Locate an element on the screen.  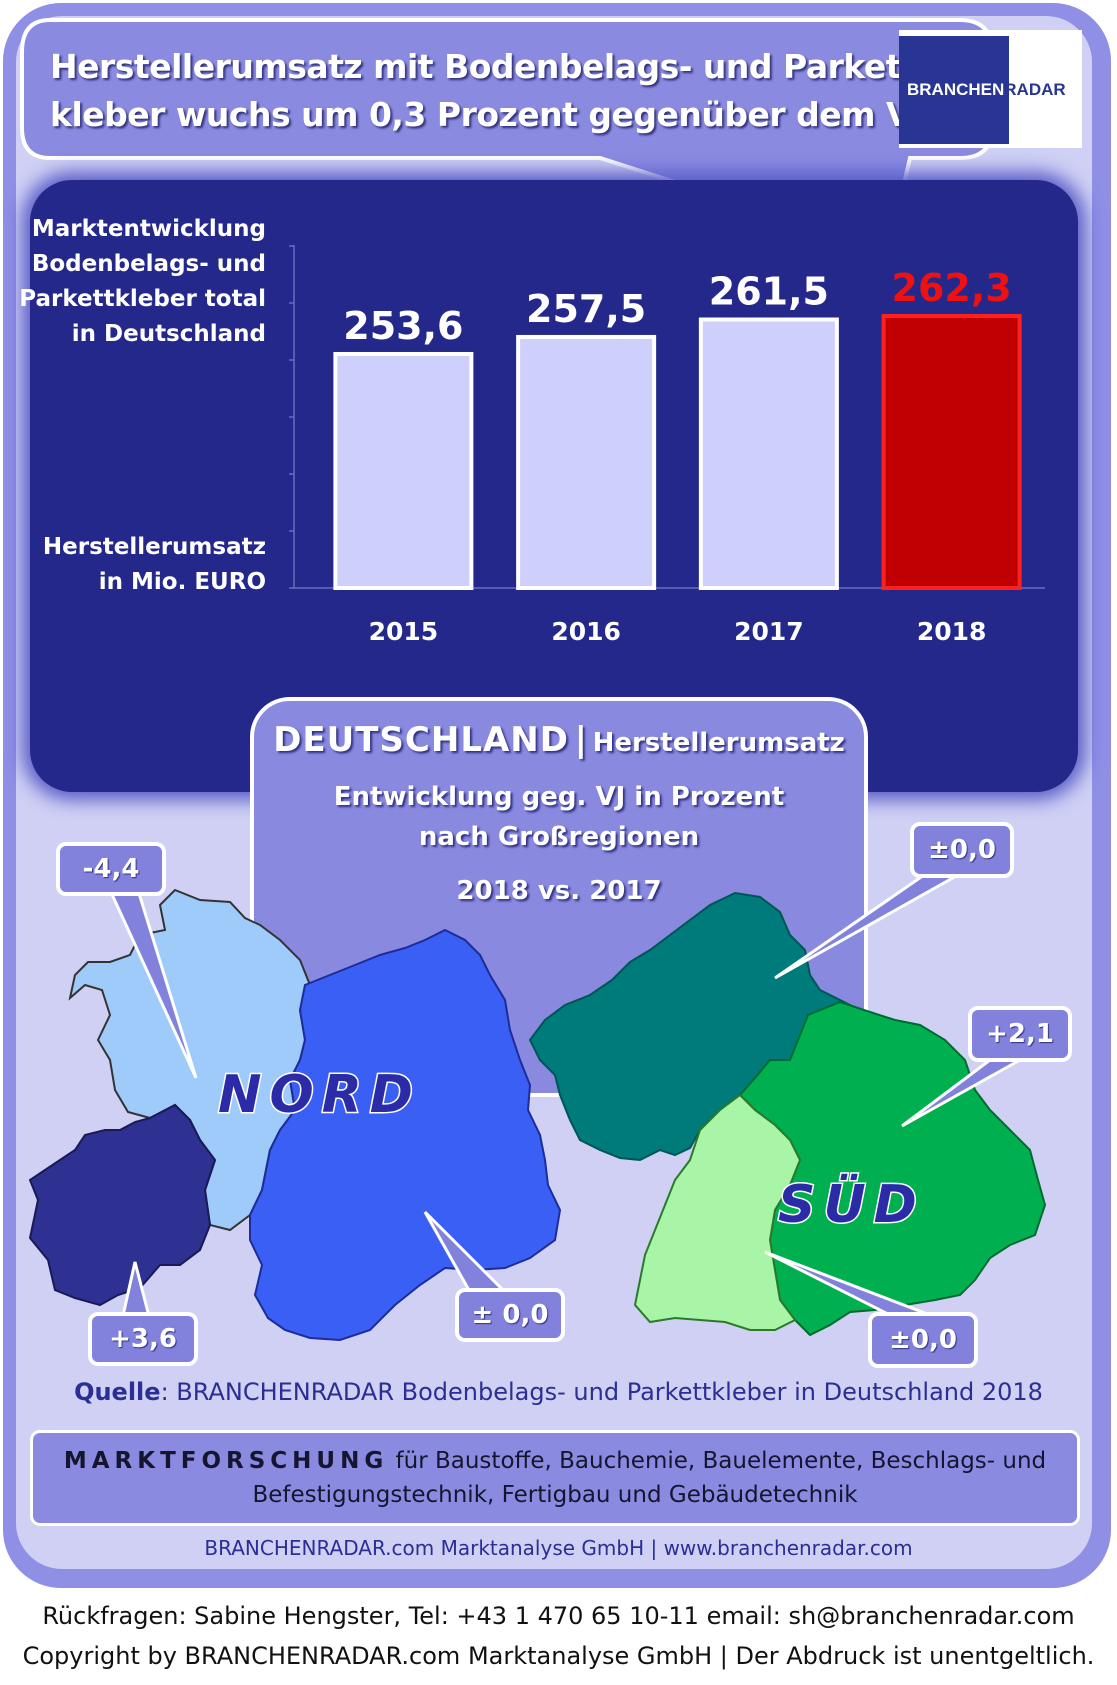
x-tick-label-2018: 2018 is located at coordinates (952, 631).